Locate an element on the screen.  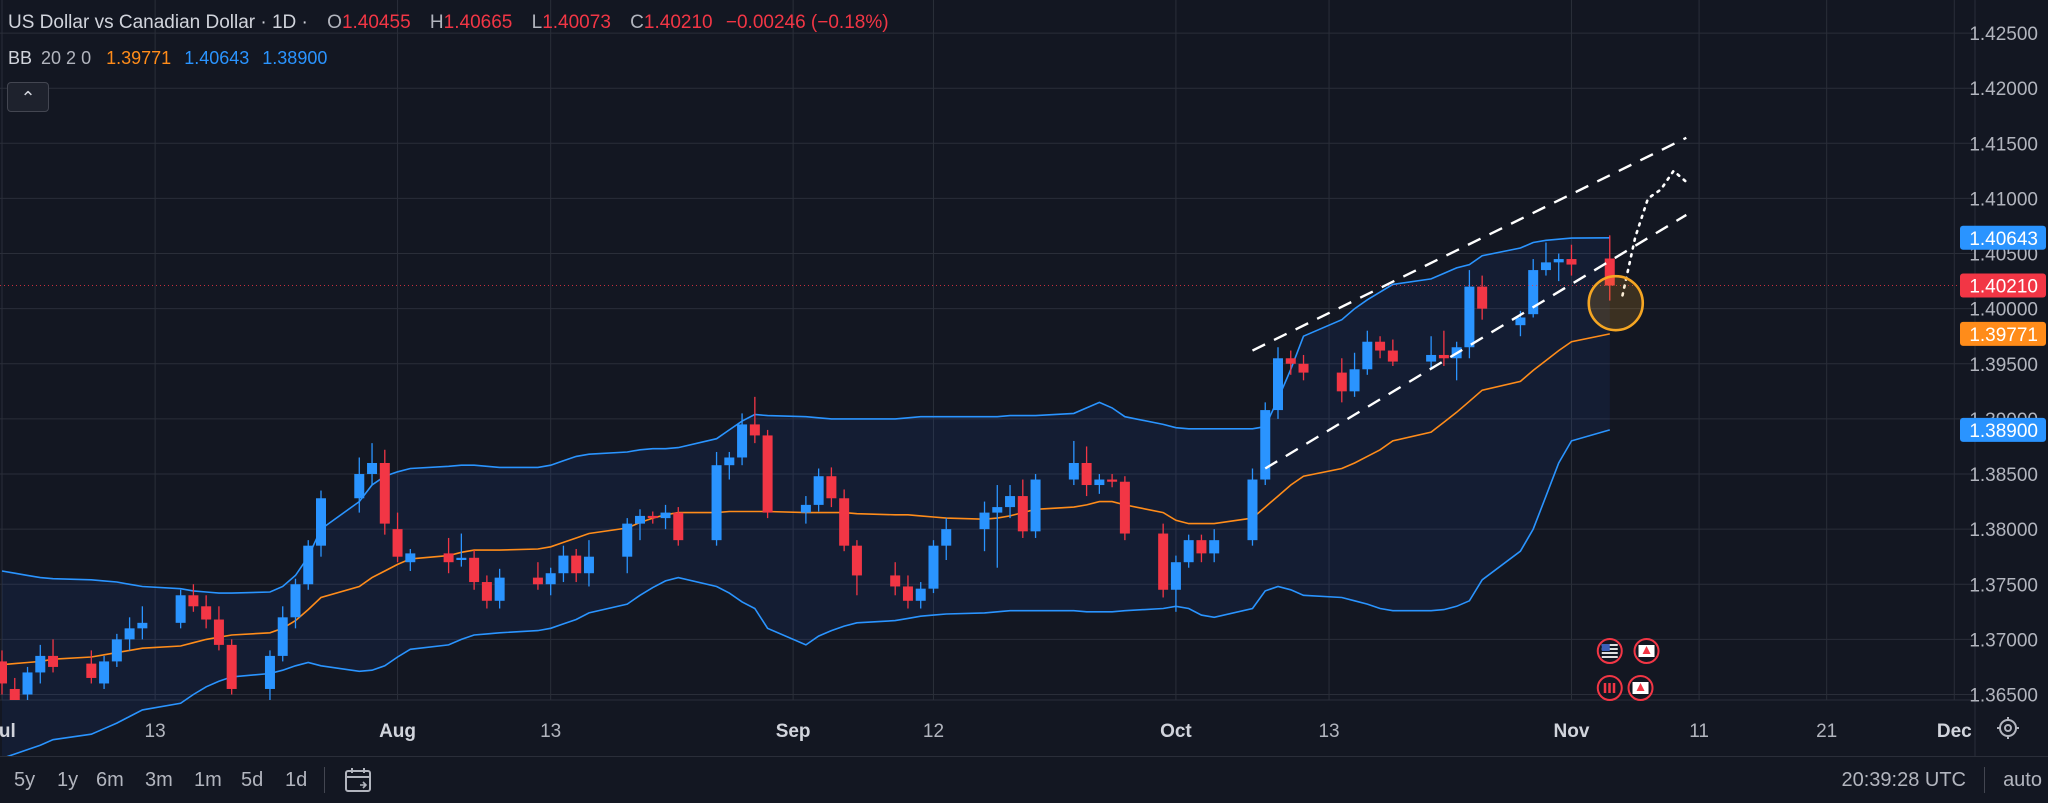
range-3m-button: 3m is located at coordinates (159, 780).